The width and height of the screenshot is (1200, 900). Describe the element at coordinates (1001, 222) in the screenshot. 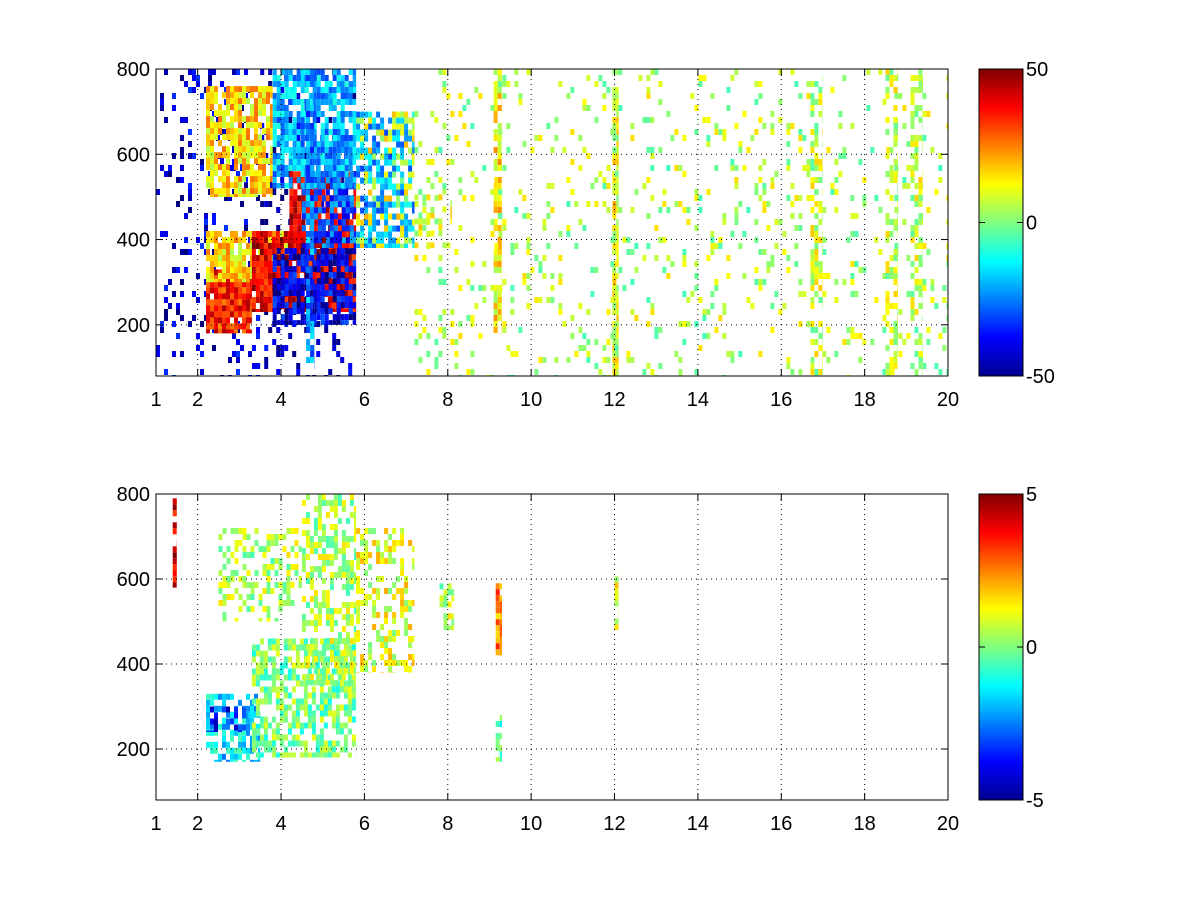

I see `colorbar` at that location.